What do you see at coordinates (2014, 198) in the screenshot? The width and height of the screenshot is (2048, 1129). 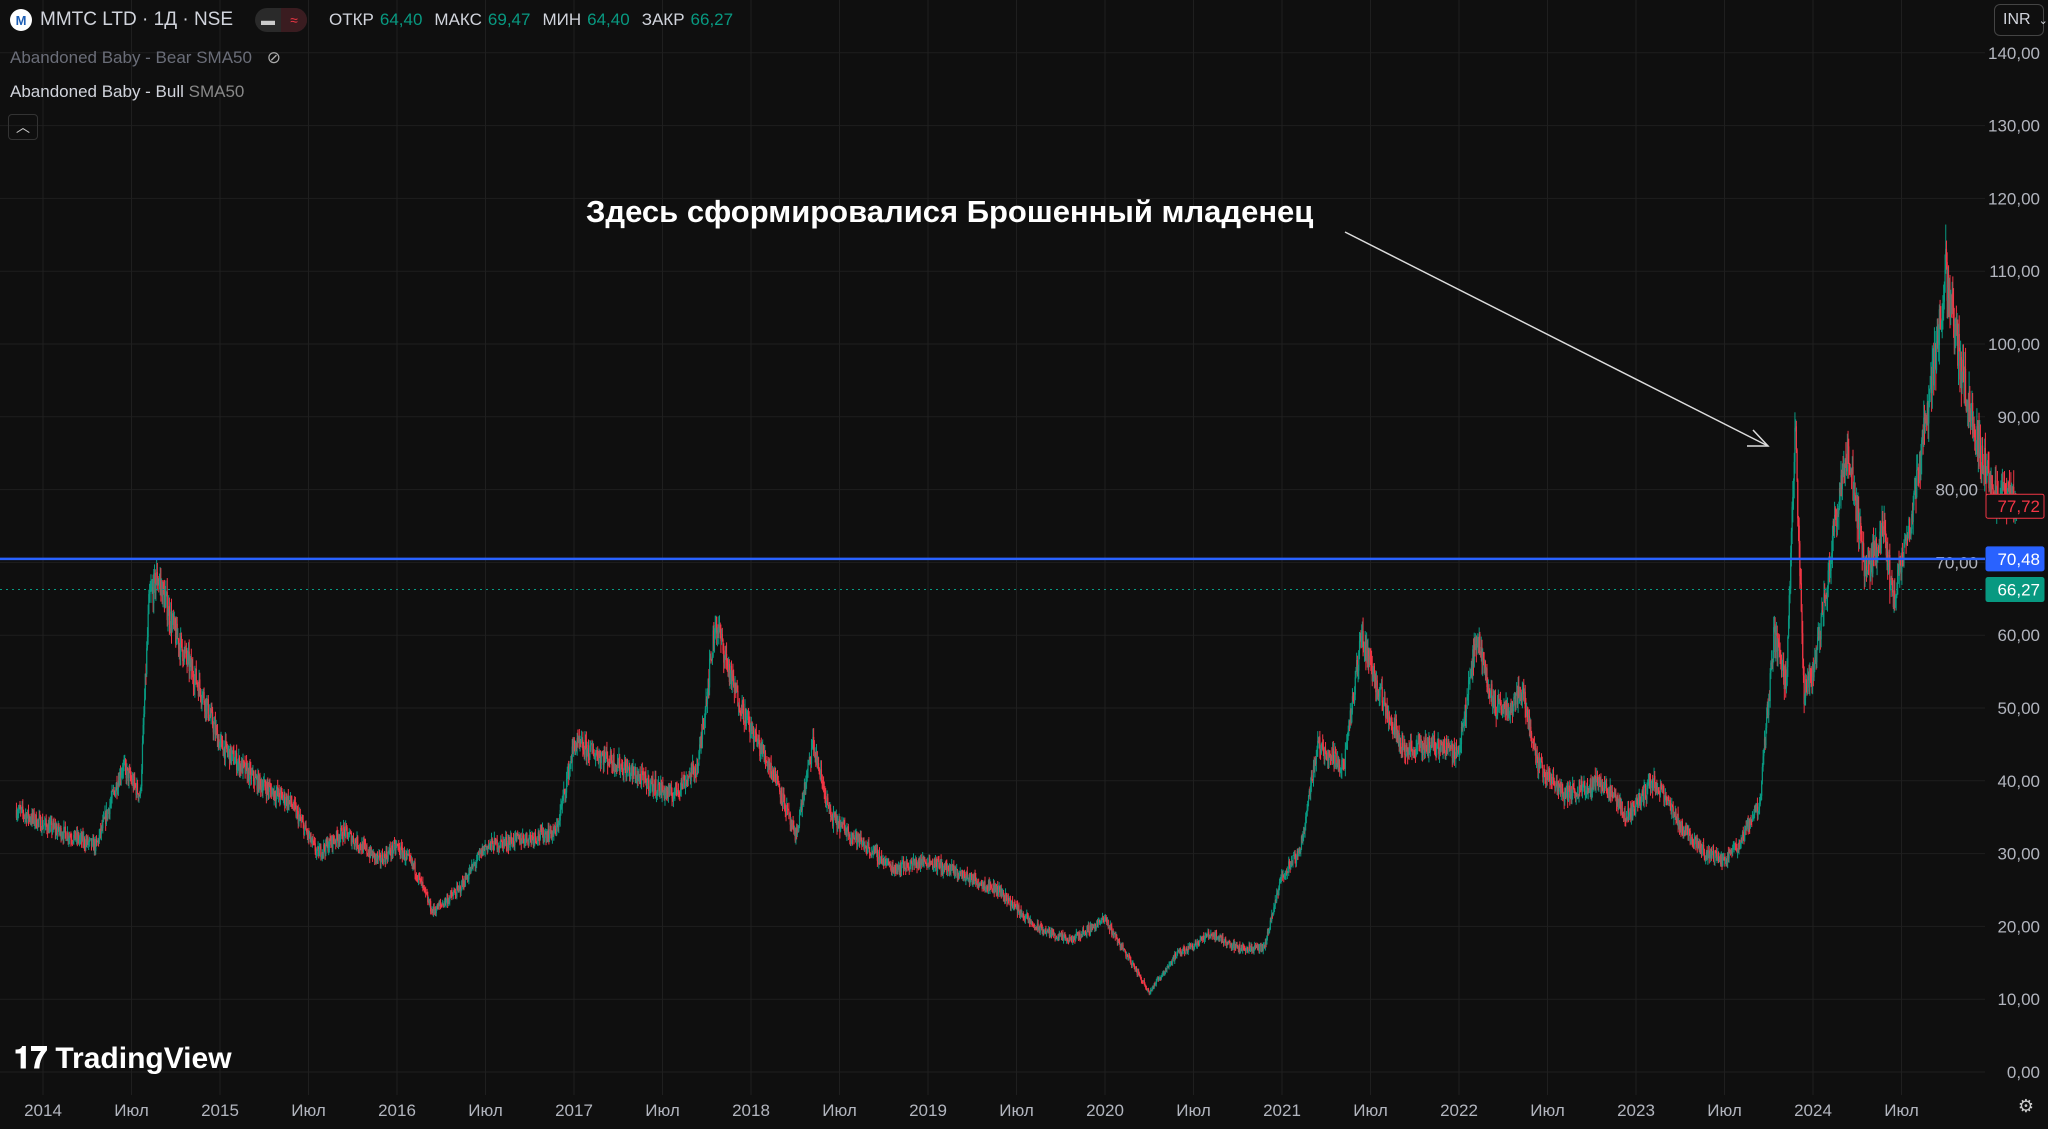 I see `y-tick-label: 120,00` at bounding box center [2014, 198].